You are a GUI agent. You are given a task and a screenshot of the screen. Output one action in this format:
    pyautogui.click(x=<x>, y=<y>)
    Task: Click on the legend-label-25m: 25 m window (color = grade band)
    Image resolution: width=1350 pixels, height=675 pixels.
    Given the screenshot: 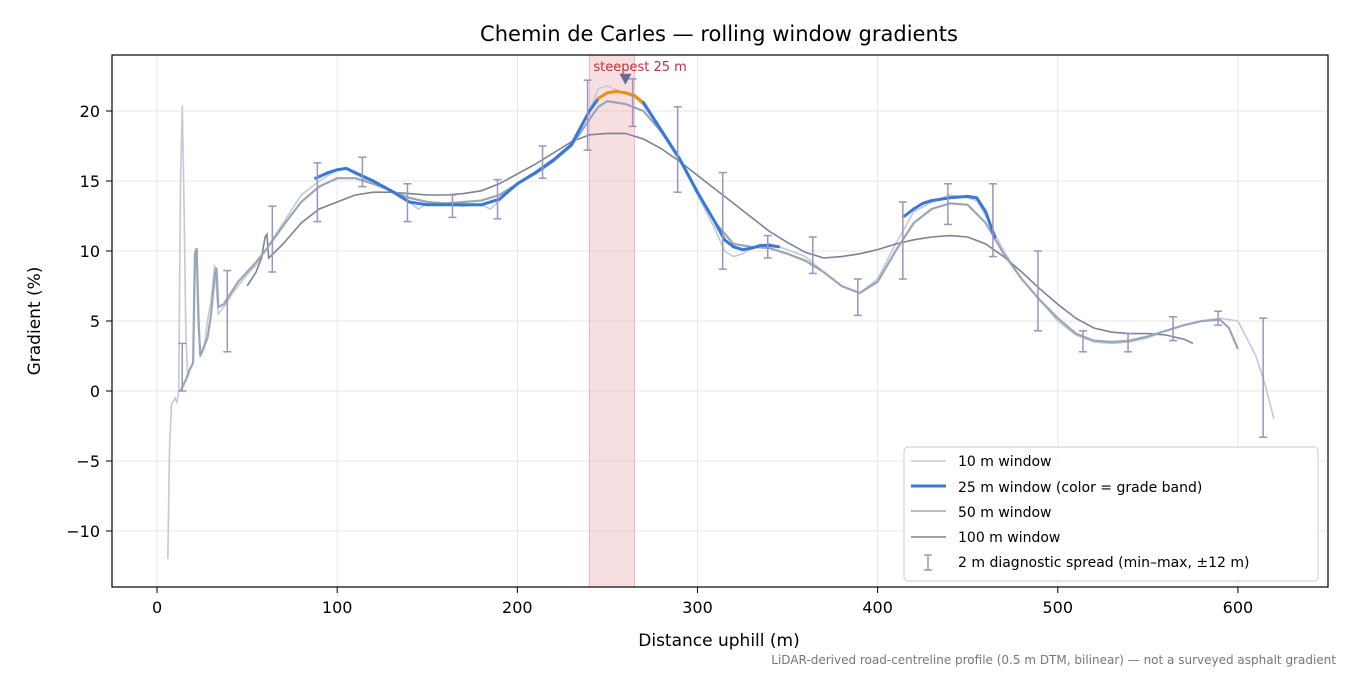 What is the action you would take?
    pyautogui.click(x=1080, y=488)
    